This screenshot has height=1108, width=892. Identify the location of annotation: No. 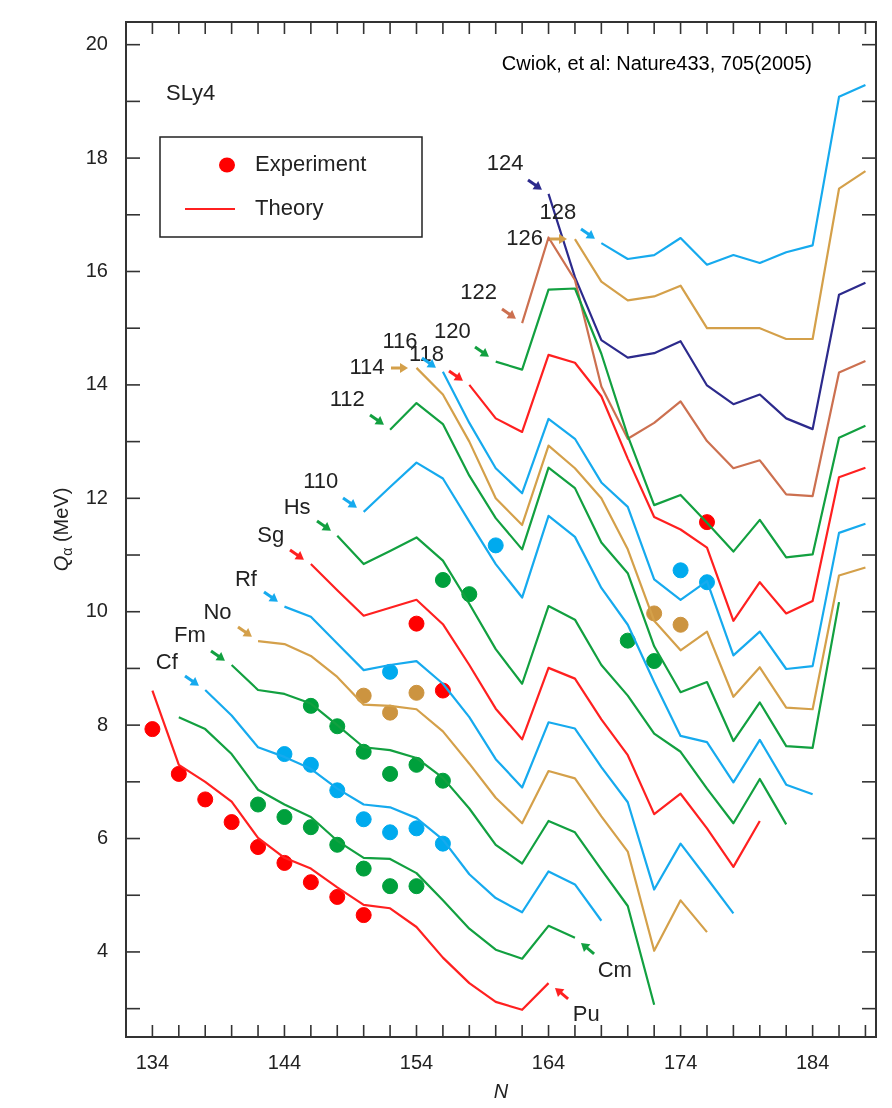
(217, 612).